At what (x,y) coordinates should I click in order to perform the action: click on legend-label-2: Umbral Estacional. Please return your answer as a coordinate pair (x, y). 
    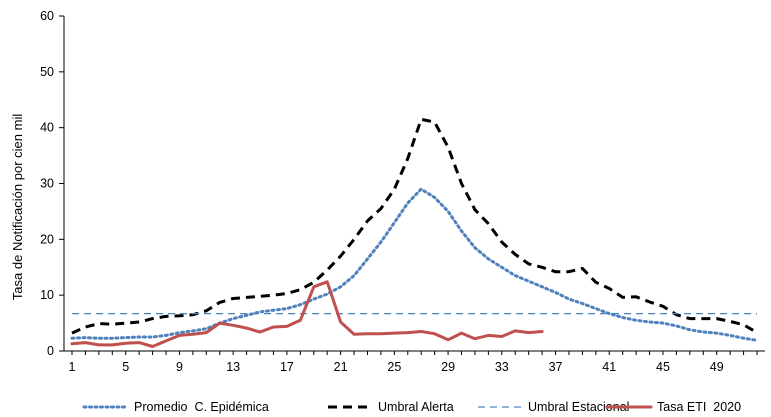
    Looking at the image, I should click on (578, 407).